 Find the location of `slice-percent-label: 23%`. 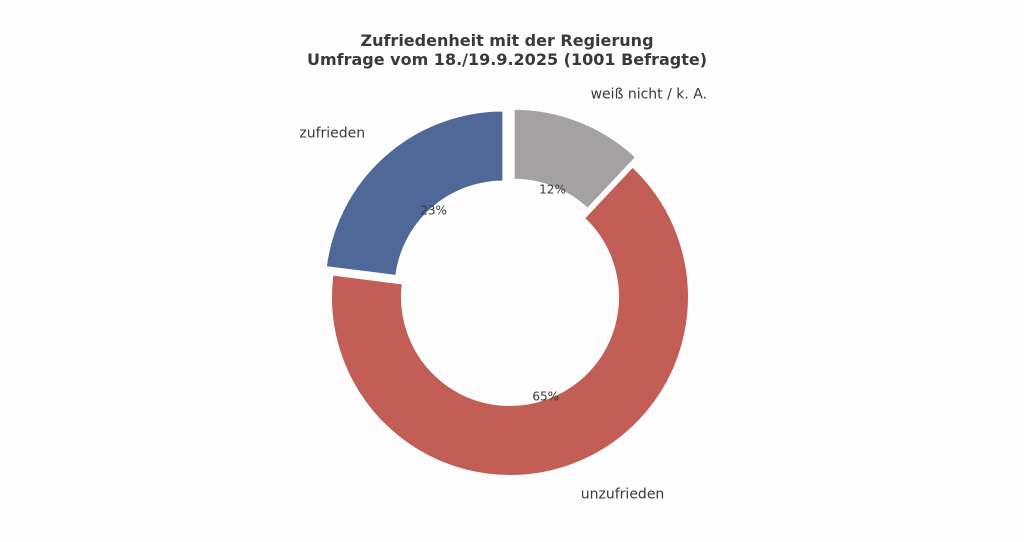

slice-percent-label: 23% is located at coordinates (433, 210).